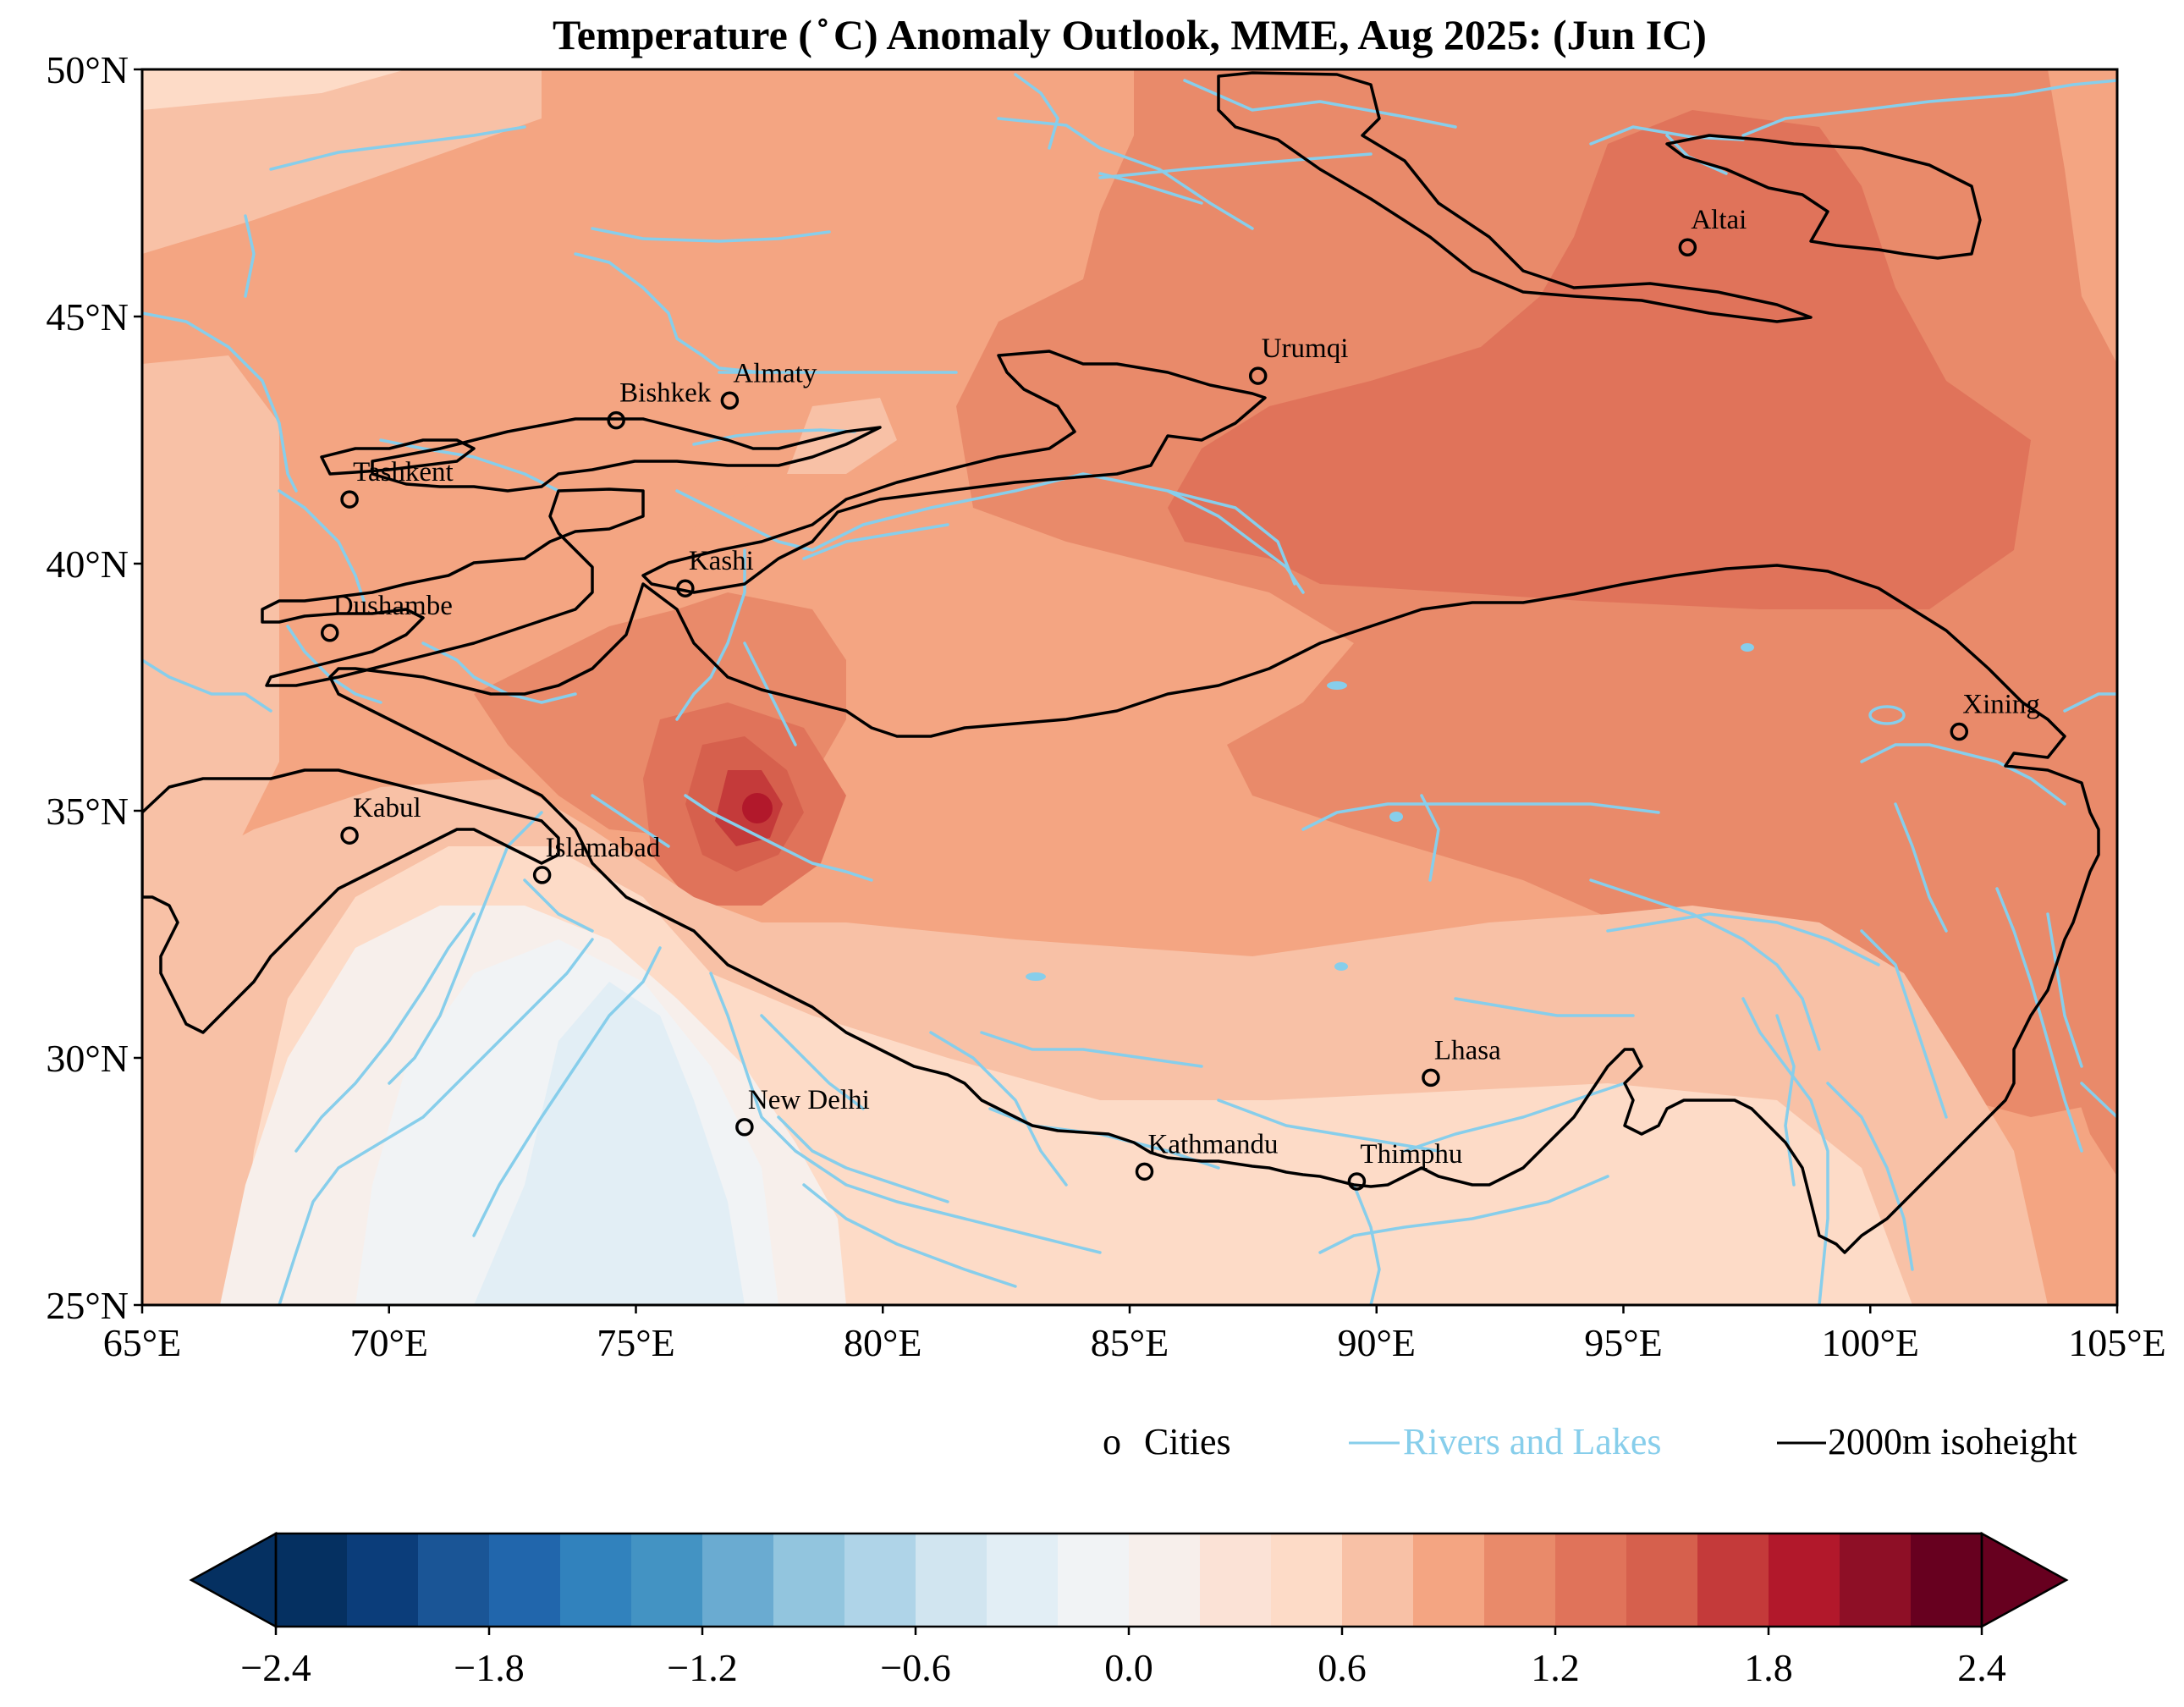 The image size is (2184, 1707). I want to click on legend-cities-marker: o, so click(1112, 1441).